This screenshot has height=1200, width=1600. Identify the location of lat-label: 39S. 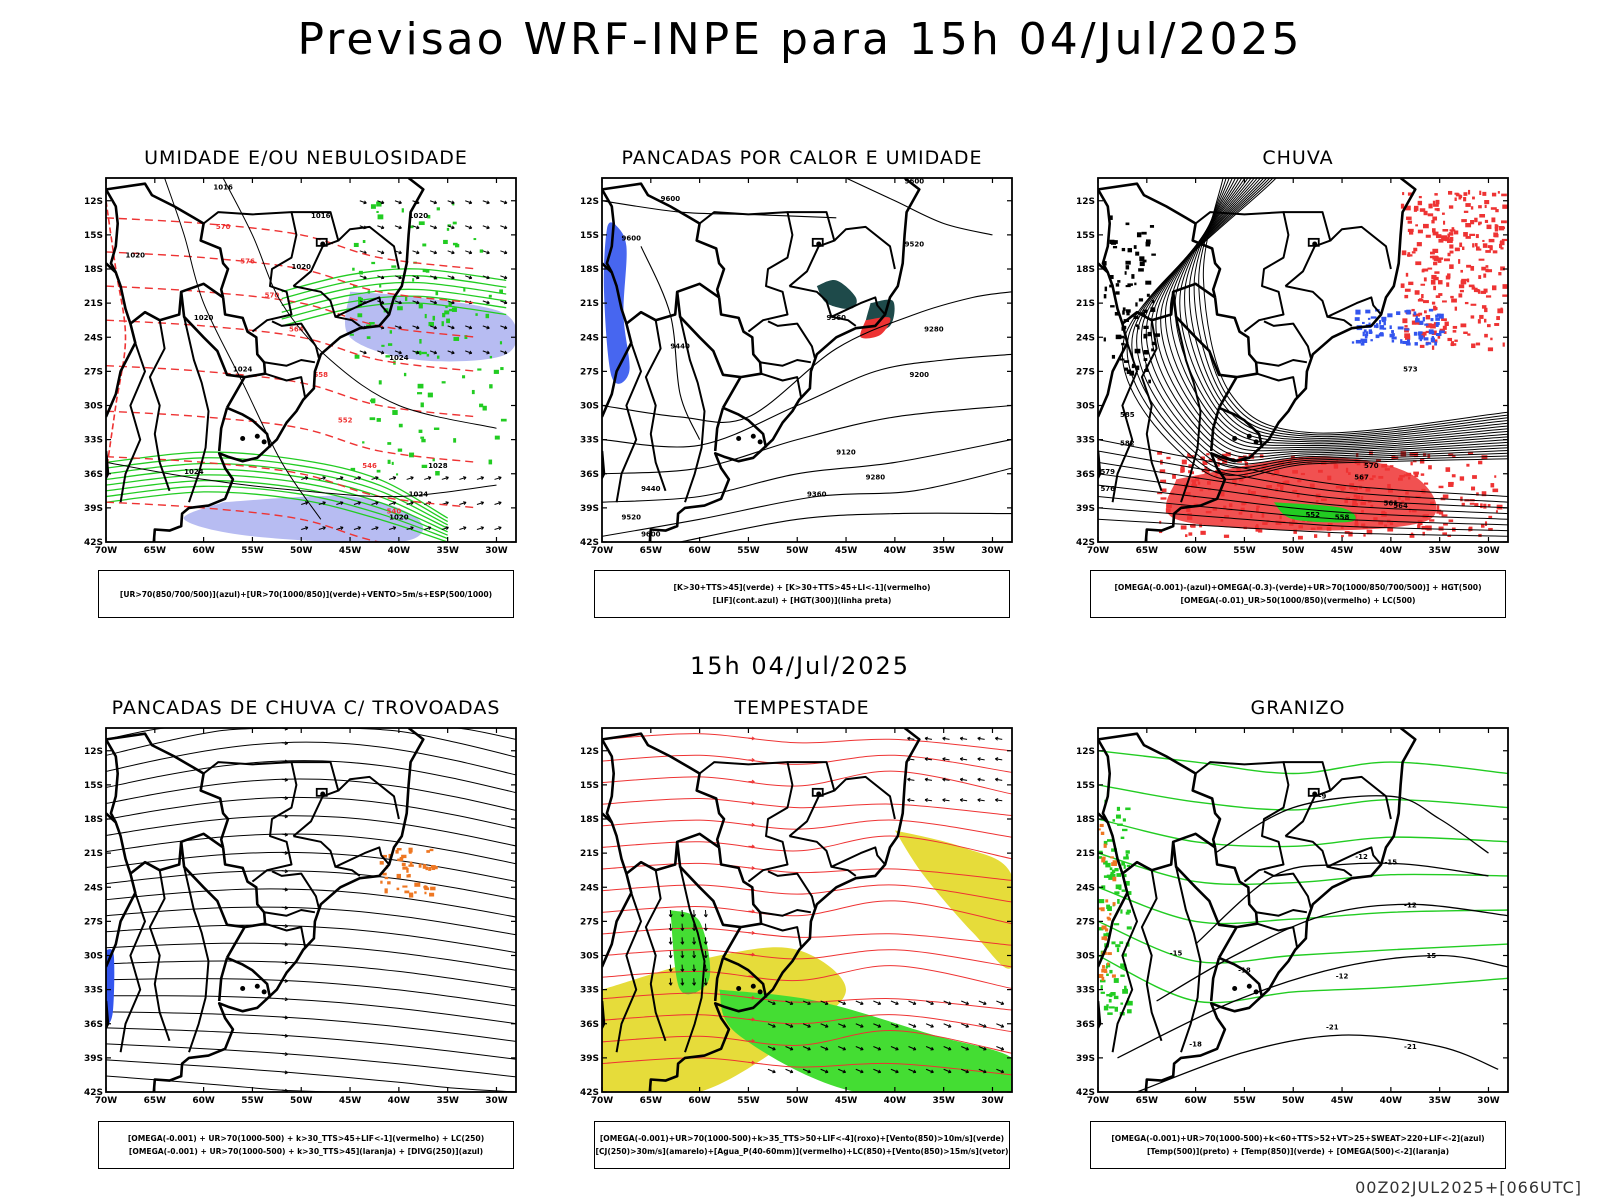
(93, 509).